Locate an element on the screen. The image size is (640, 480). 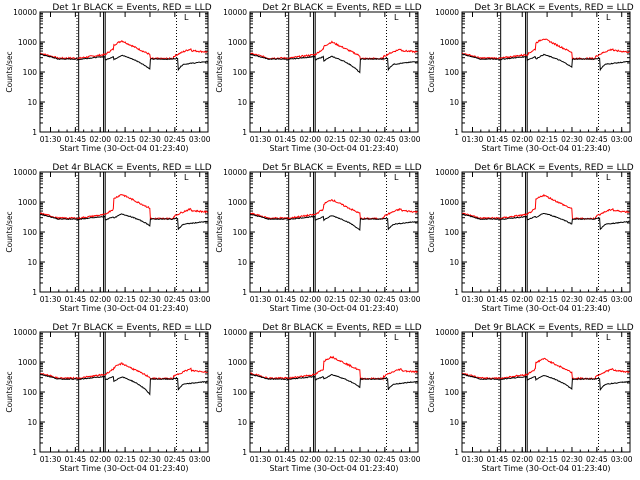
panel-title: Det 1r BLACK = Events, RED = LLD is located at coordinates (131, 8).